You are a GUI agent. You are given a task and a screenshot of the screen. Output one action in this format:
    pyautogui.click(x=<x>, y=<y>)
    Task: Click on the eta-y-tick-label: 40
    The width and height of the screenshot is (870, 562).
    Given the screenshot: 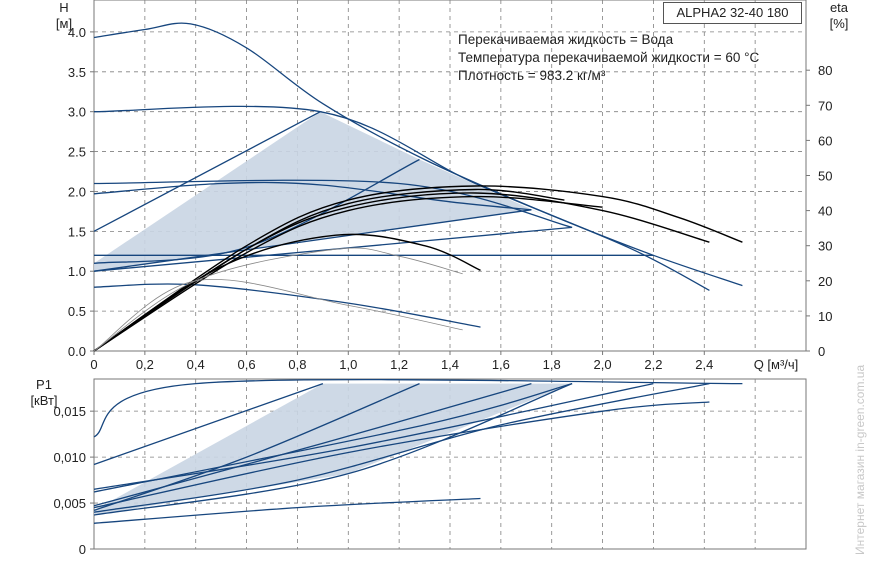 What is the action you would take?
    pyautogui.click(x=825, y=211)
    